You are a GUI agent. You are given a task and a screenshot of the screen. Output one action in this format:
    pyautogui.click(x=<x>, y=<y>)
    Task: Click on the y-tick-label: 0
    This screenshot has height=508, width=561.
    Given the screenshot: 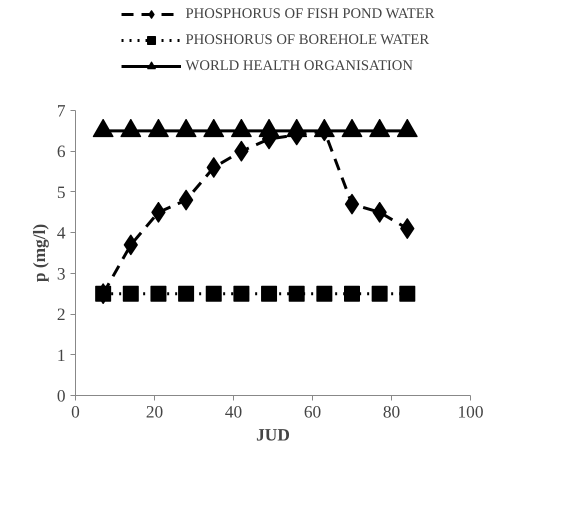 What is the action you would take?
    pyautogui.click(x=61, y=396)
    